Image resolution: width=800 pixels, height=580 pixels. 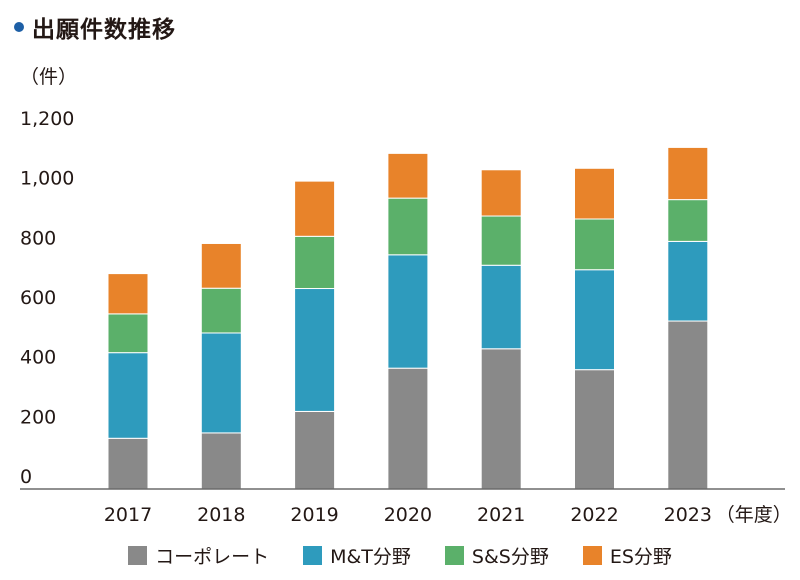 What do you see at coordinates (370, 556) in the screenshot?
I see `legend-label: M&T分野` at bounding box center [370, 556].